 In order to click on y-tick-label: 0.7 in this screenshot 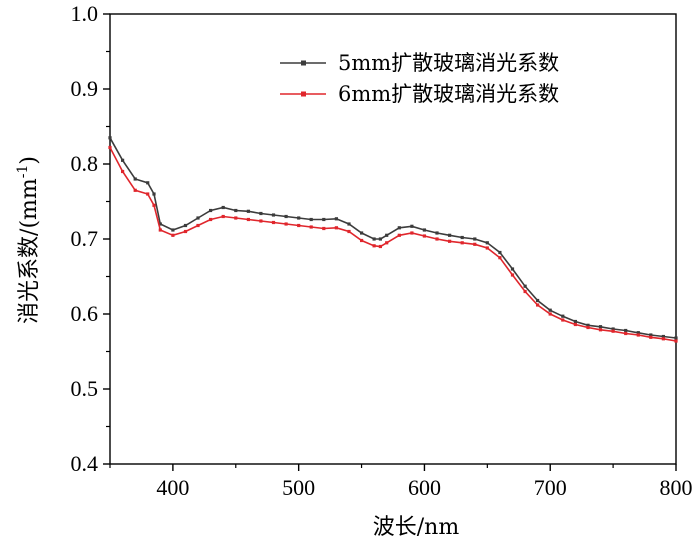, I will do `click(85, 238)`.